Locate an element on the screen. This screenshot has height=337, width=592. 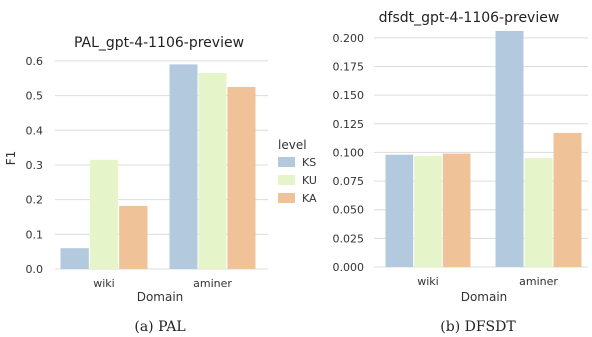
chart-pal-title: PAL_gpt-4-1106-preview is located at coordinates (159, 43).